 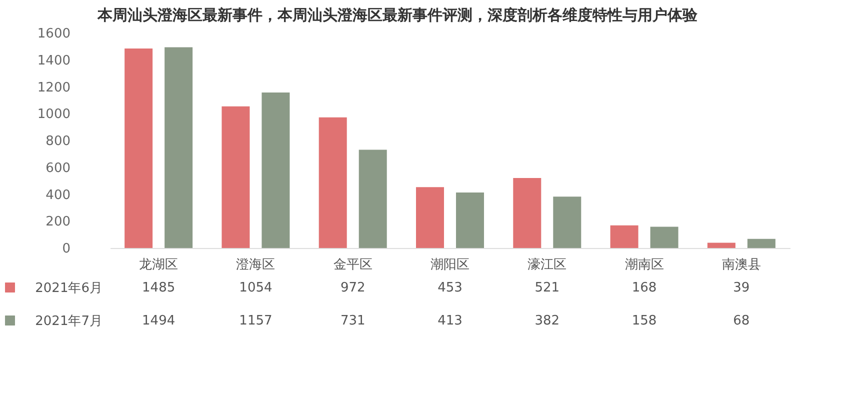 I want to click on chart-title: 本周汕头澄海区最新事件，本周汕头澄海区最新事件评测，深度剖析各维度特性与用户体验, so click(x=397, y=15).